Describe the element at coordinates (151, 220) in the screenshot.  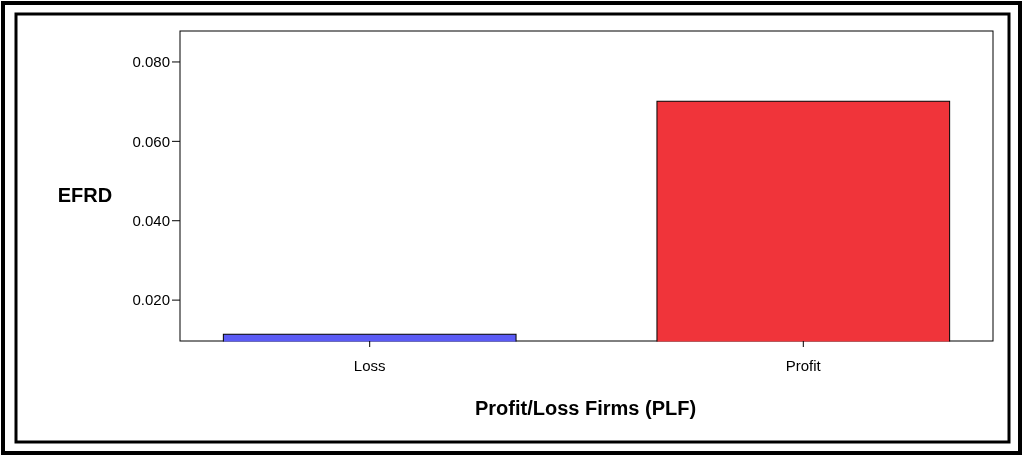
I see `y-tick-label: 0.040` at that location.